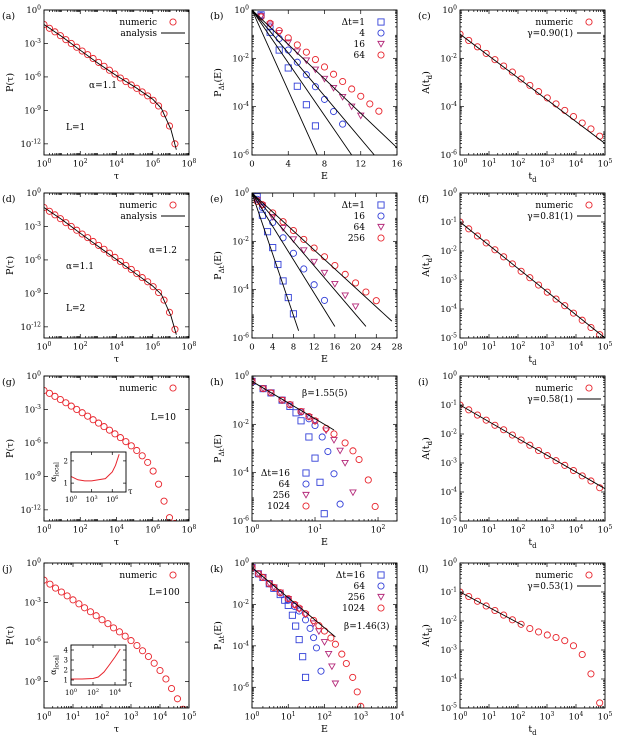 This screenshot has width=623, height=743. I want to click on panel-d-ytick-label: 10⁰, so click(33, 193).